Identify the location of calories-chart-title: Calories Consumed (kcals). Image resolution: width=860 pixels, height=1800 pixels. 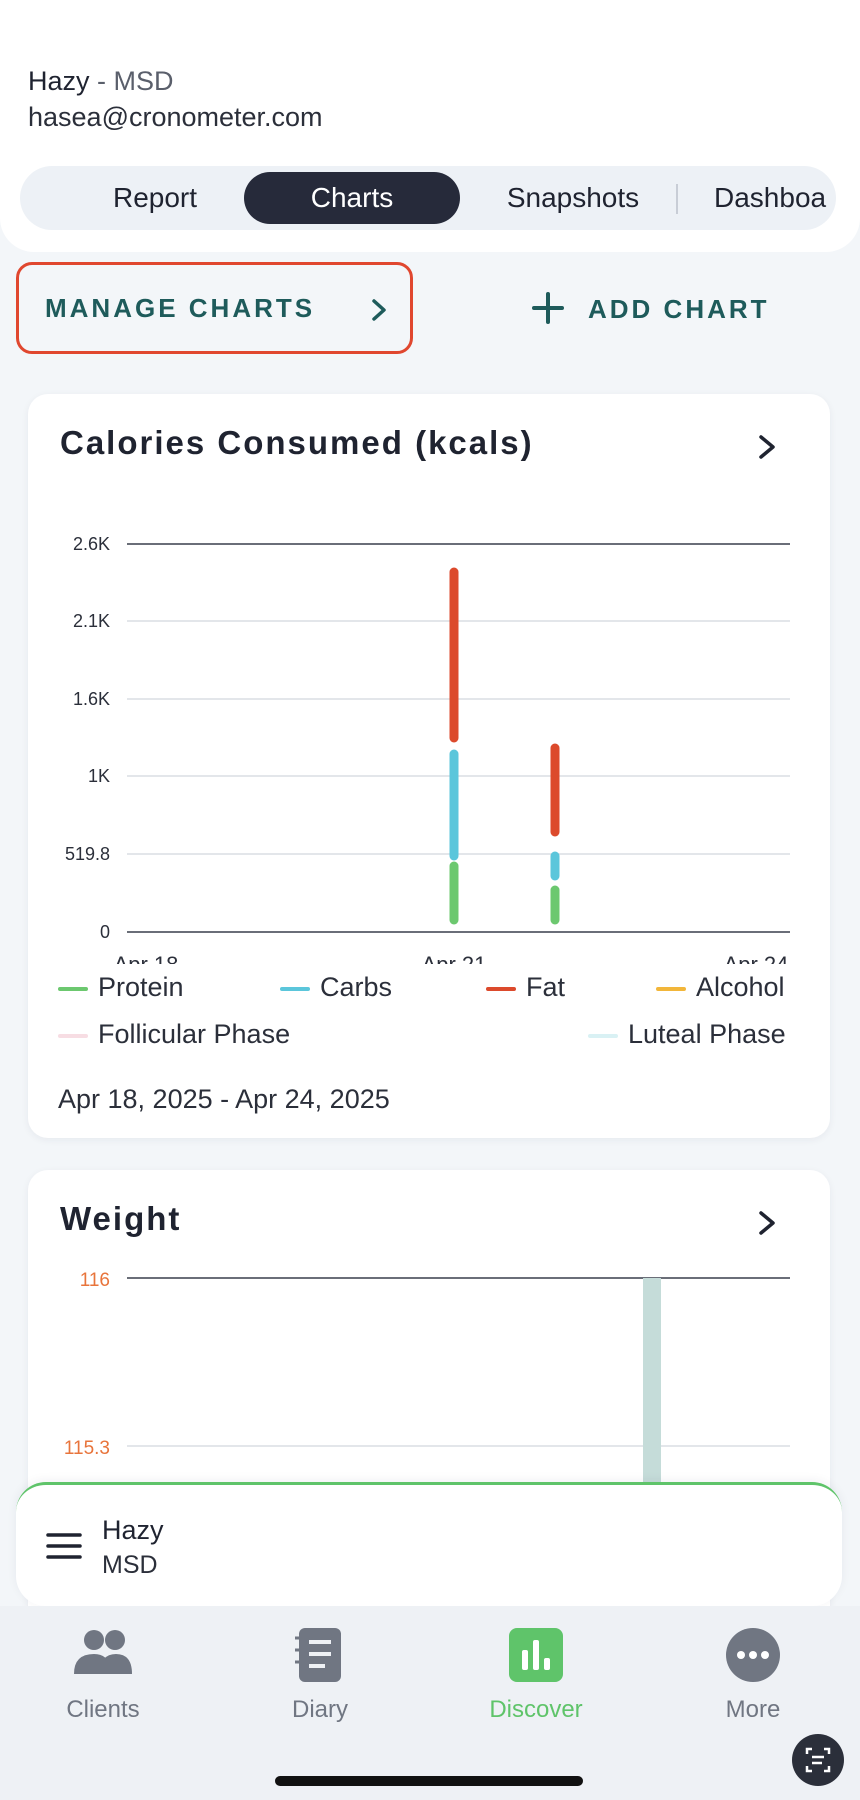
(297, 442).